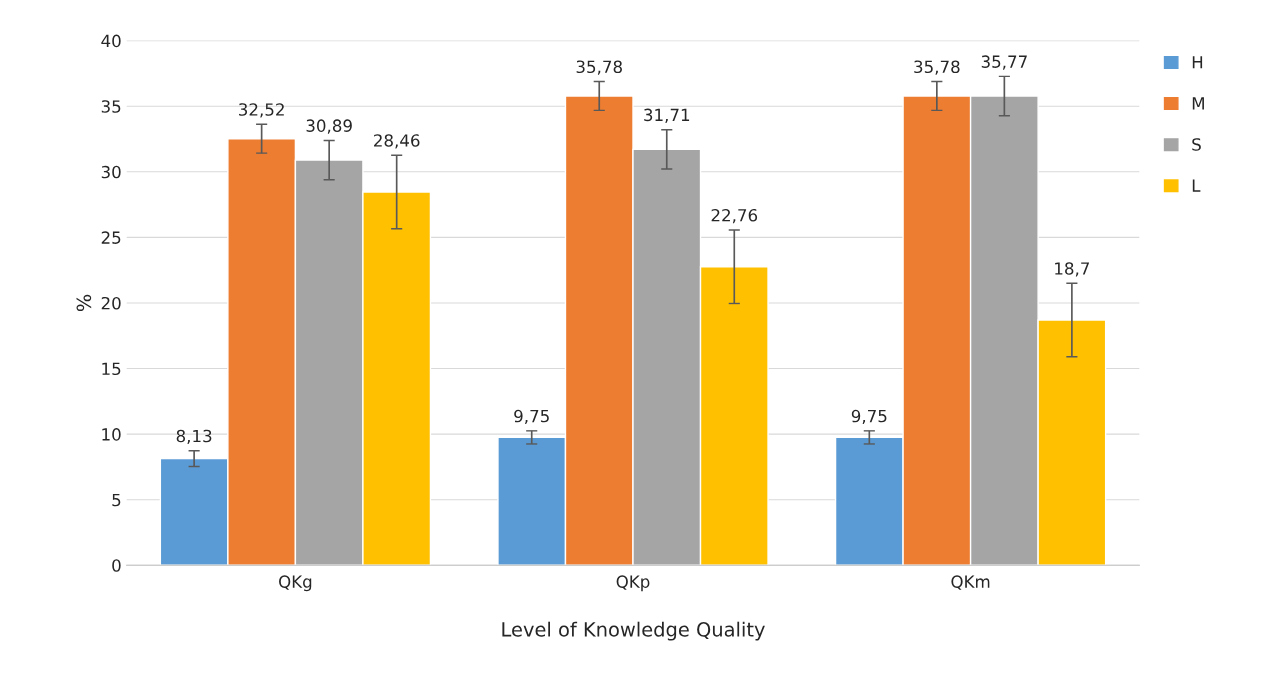 This screenshot has height=677, width=1266. Describe the element at coordinates (1072, 269) in the screenshot. I see `data-label: 18,7` at that location.